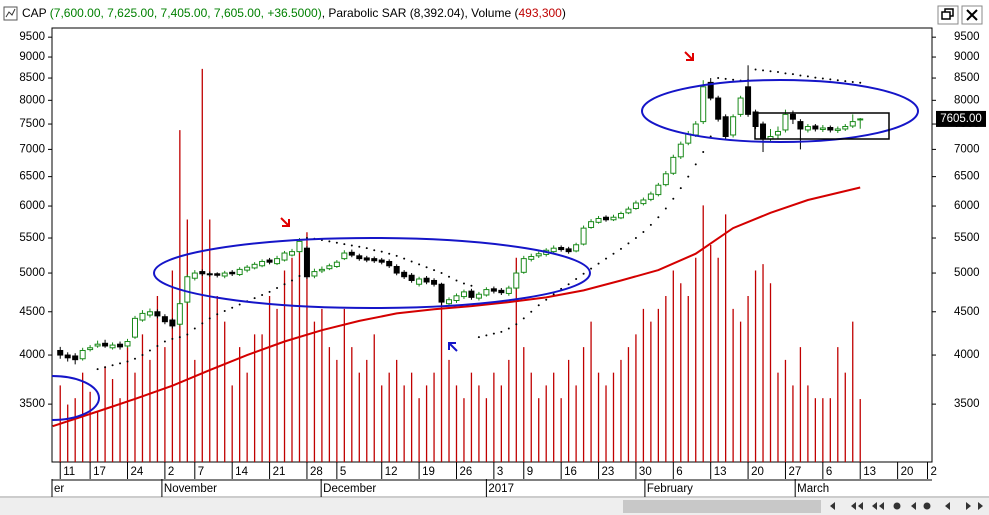  Describe the element at coordinates (32, 404) in the screenshot. I see `y-tick-label: 3500` at that location.